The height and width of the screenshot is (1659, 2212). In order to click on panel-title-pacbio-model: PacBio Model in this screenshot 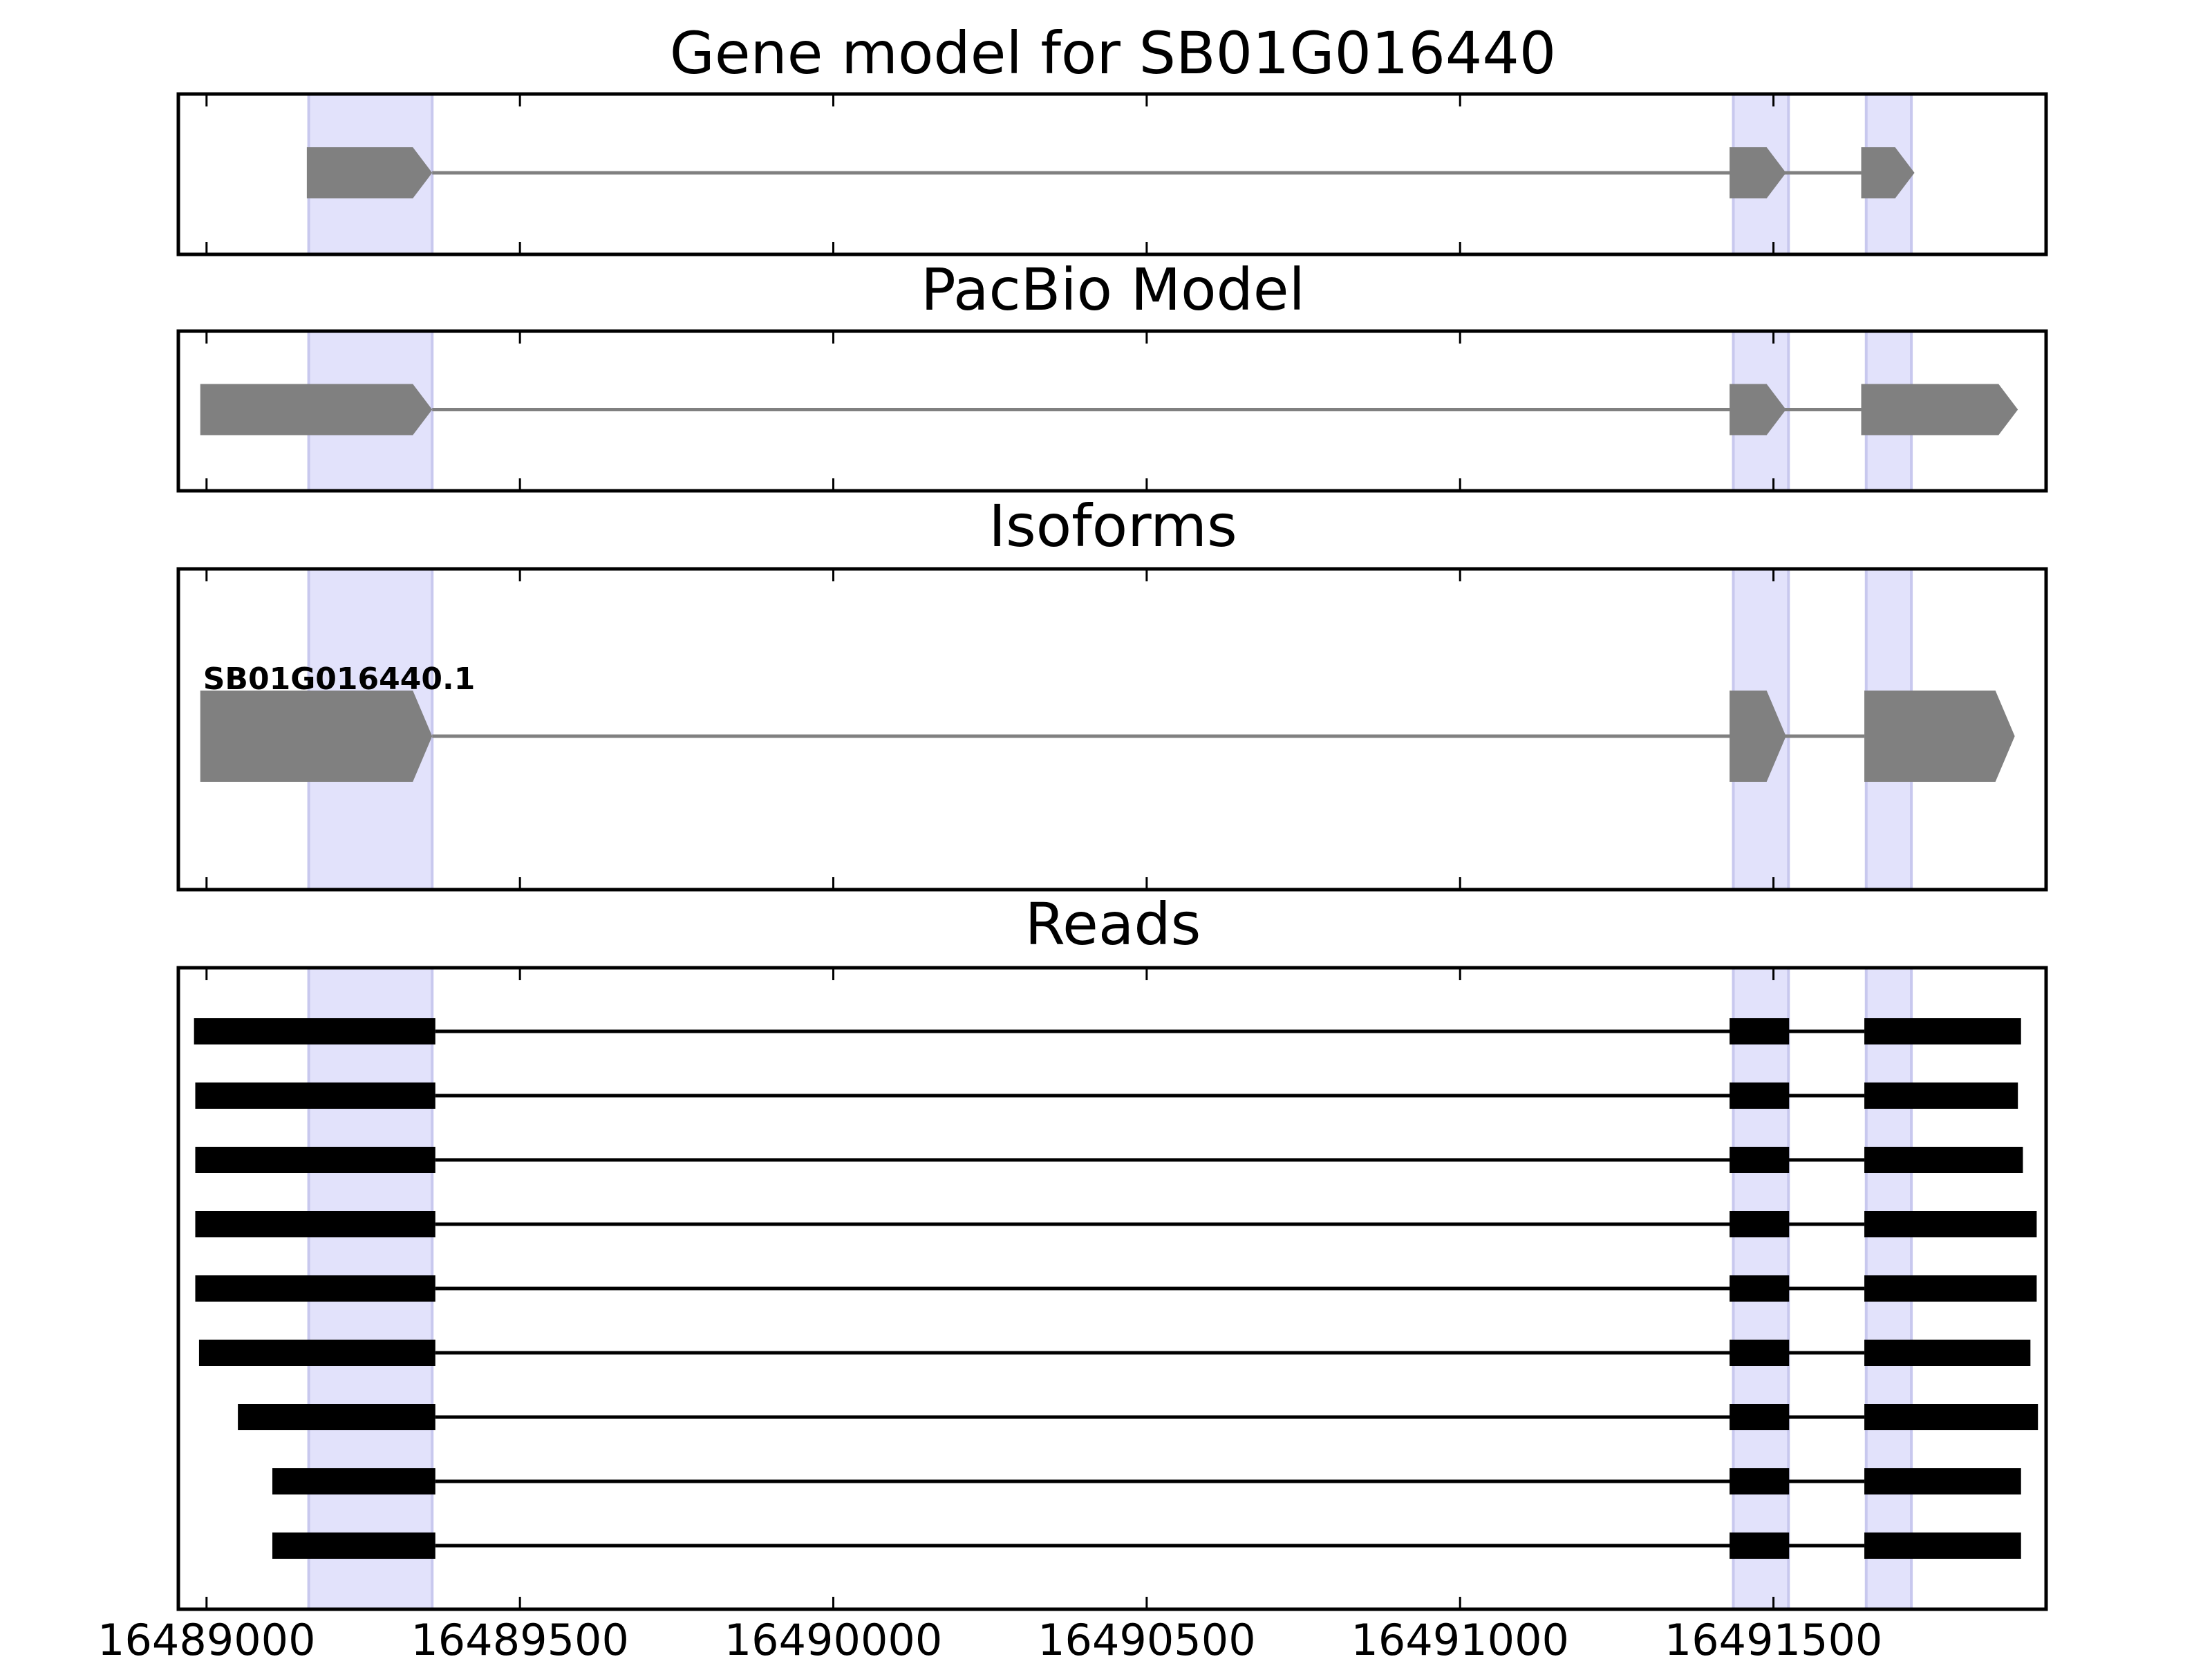, I will do `click(1113, 290)`.